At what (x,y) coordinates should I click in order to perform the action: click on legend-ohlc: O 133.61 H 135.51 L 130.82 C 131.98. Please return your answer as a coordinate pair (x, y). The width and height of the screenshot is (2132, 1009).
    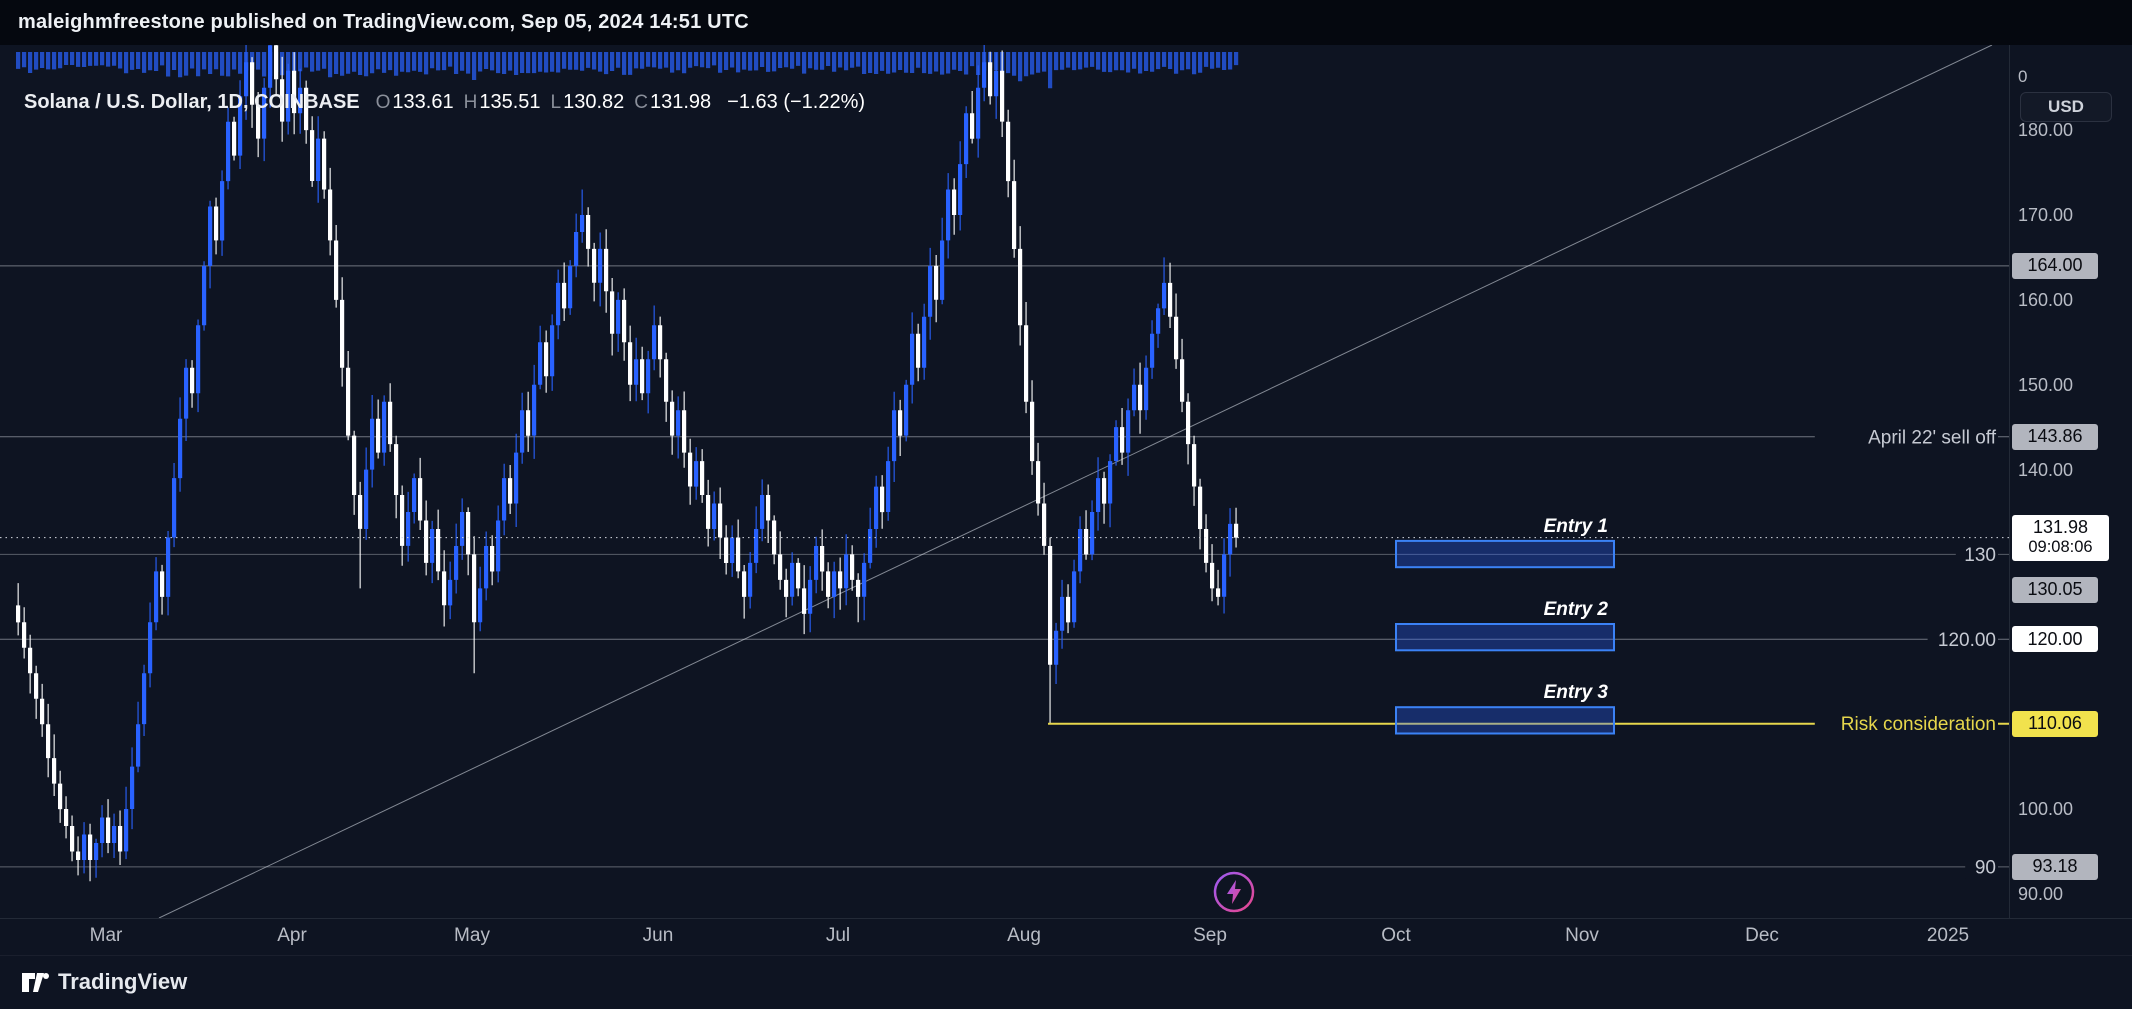
    Looking at the image, I should click on (544, 102).